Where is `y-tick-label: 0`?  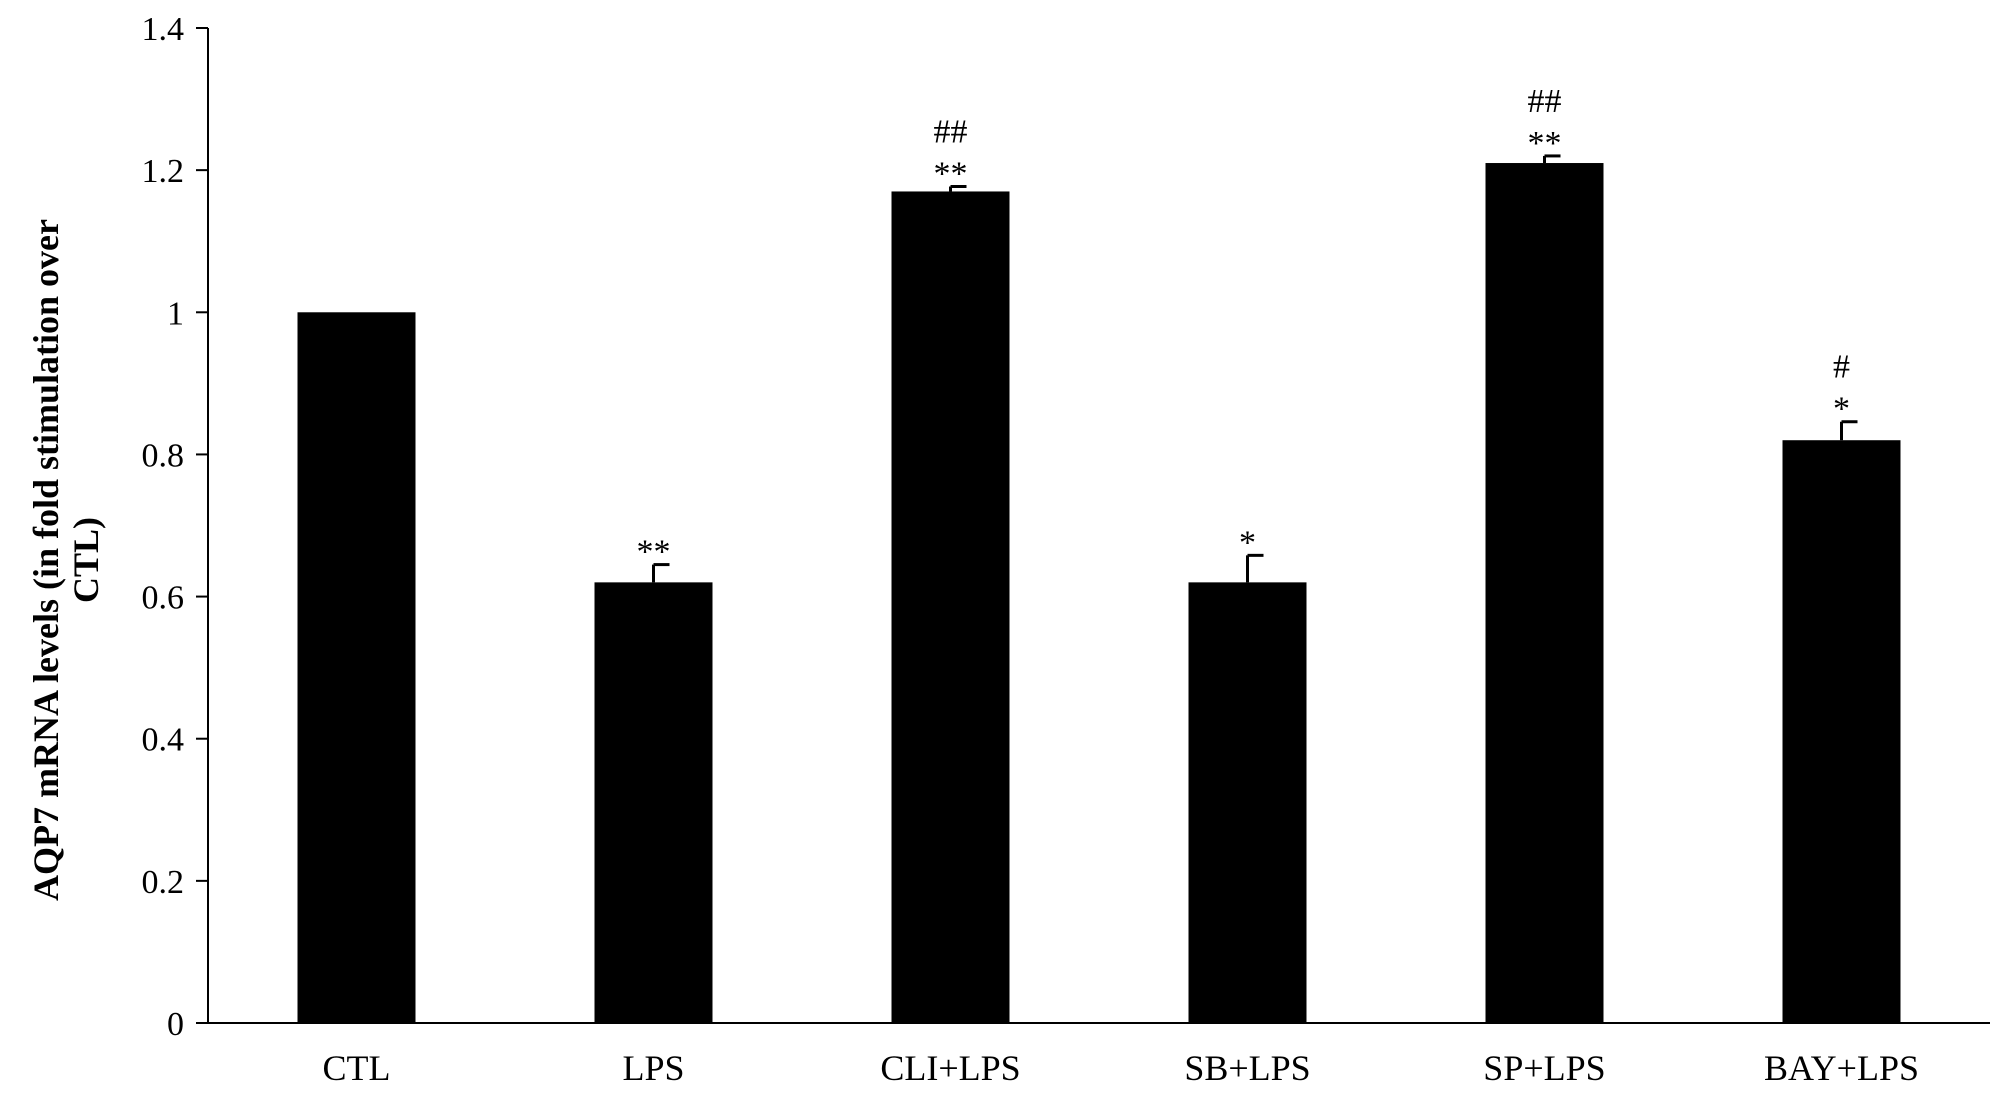 y-tick-label: 0 is located at coordinates (175, 1024).